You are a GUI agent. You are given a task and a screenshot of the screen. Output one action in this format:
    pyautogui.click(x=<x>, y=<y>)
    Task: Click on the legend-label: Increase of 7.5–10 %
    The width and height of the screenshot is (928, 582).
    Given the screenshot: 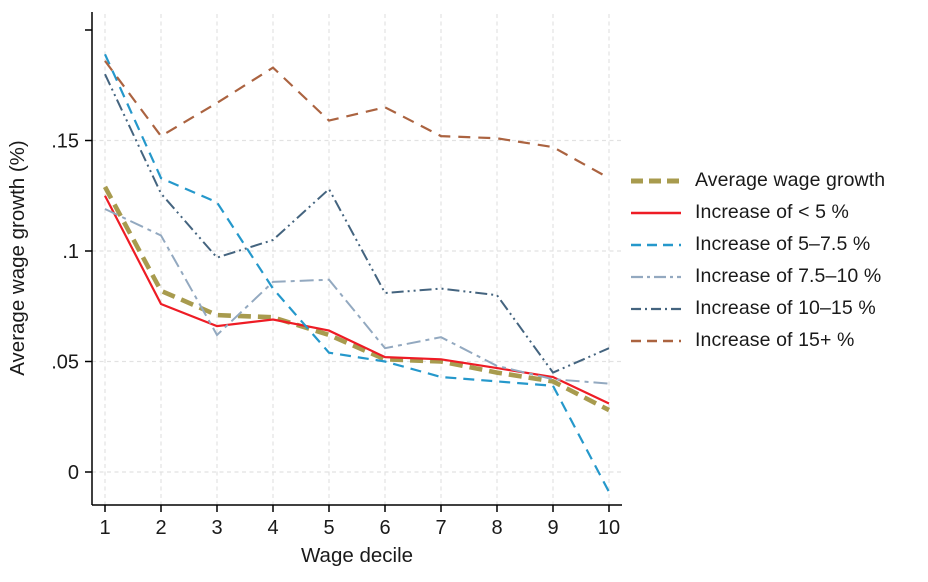 What is the action you would take?
    pyautogui.click(x=788, y=276)
    